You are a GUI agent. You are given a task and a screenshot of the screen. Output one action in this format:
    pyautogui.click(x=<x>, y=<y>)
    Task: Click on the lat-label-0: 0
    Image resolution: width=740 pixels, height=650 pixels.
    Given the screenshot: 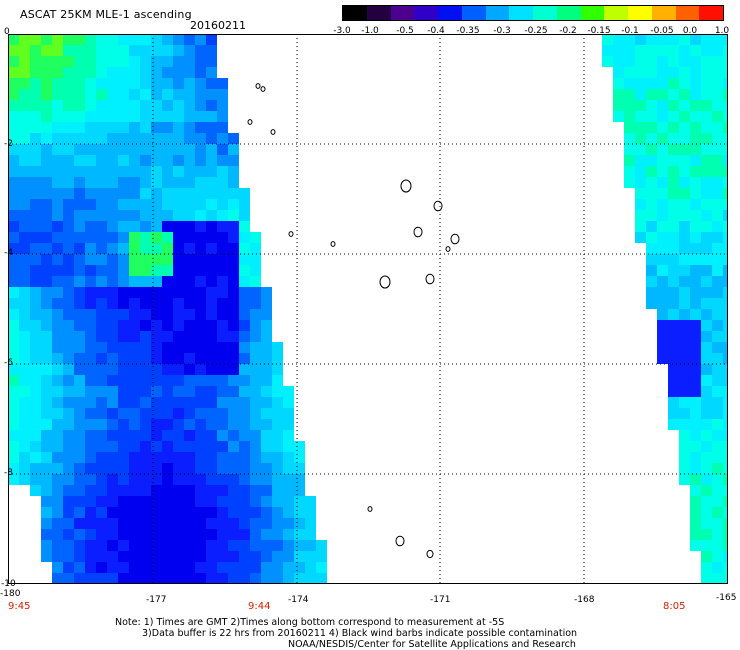 What is the action you would take?
    pyautogui.click(x=7, y=32)
    